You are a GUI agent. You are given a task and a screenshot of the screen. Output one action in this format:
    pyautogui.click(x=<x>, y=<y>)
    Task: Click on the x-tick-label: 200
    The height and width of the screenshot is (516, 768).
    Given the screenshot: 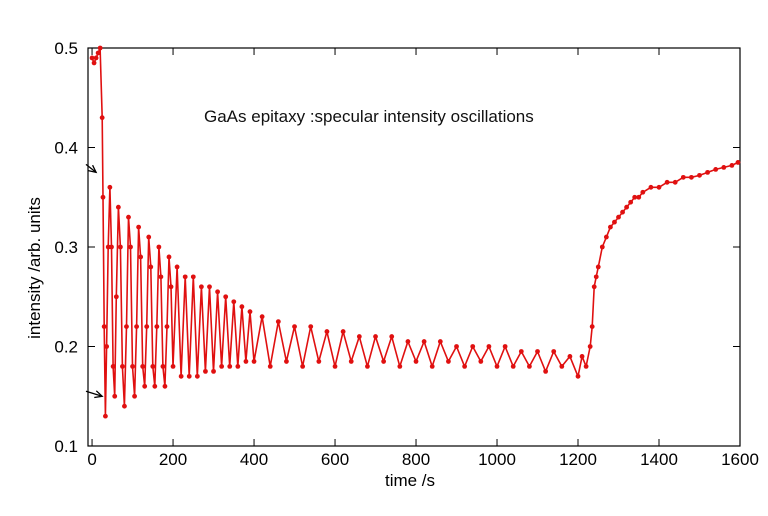 What is the action you would take?
    pyautogui.click(x=173, y=459)
    